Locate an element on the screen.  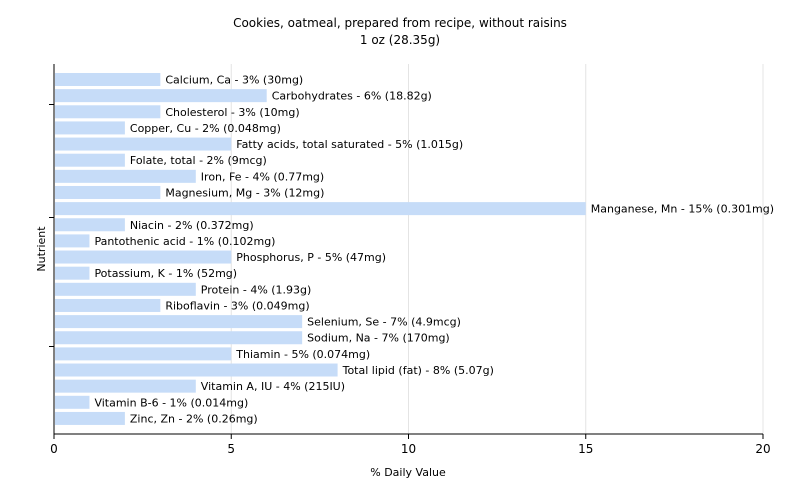
x-tick-label: 15 is located at coordinates (585, 449).